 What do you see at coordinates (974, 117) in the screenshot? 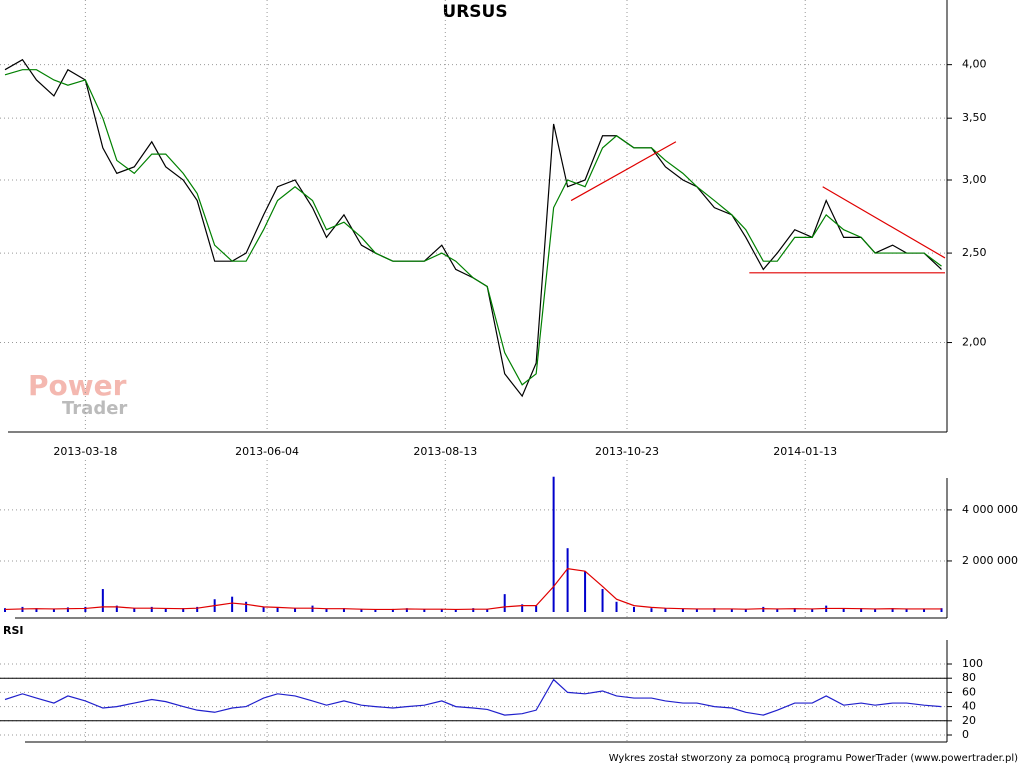
I see `y-tick-label: 3,50` at bounding box center [974, 117].